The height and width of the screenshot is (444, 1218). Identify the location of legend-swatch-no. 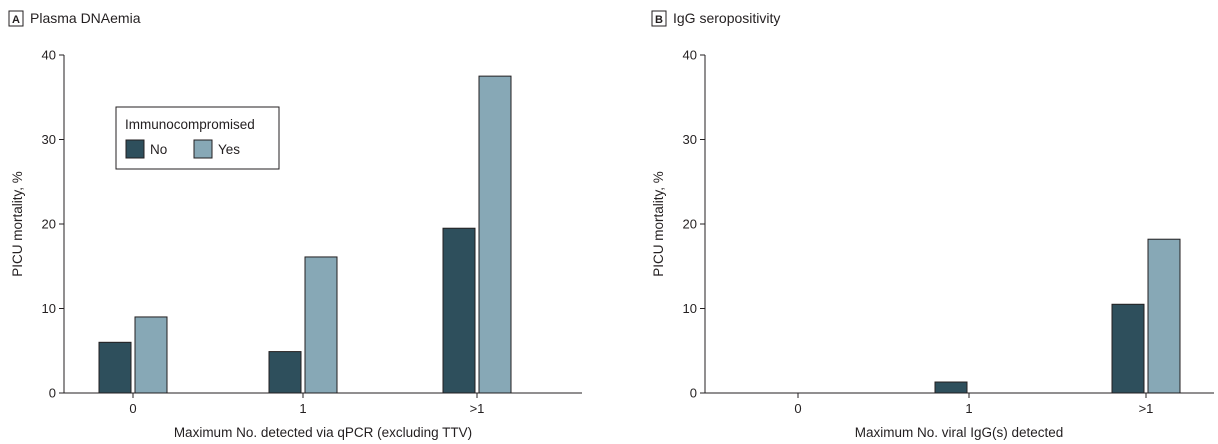
(135, 149).